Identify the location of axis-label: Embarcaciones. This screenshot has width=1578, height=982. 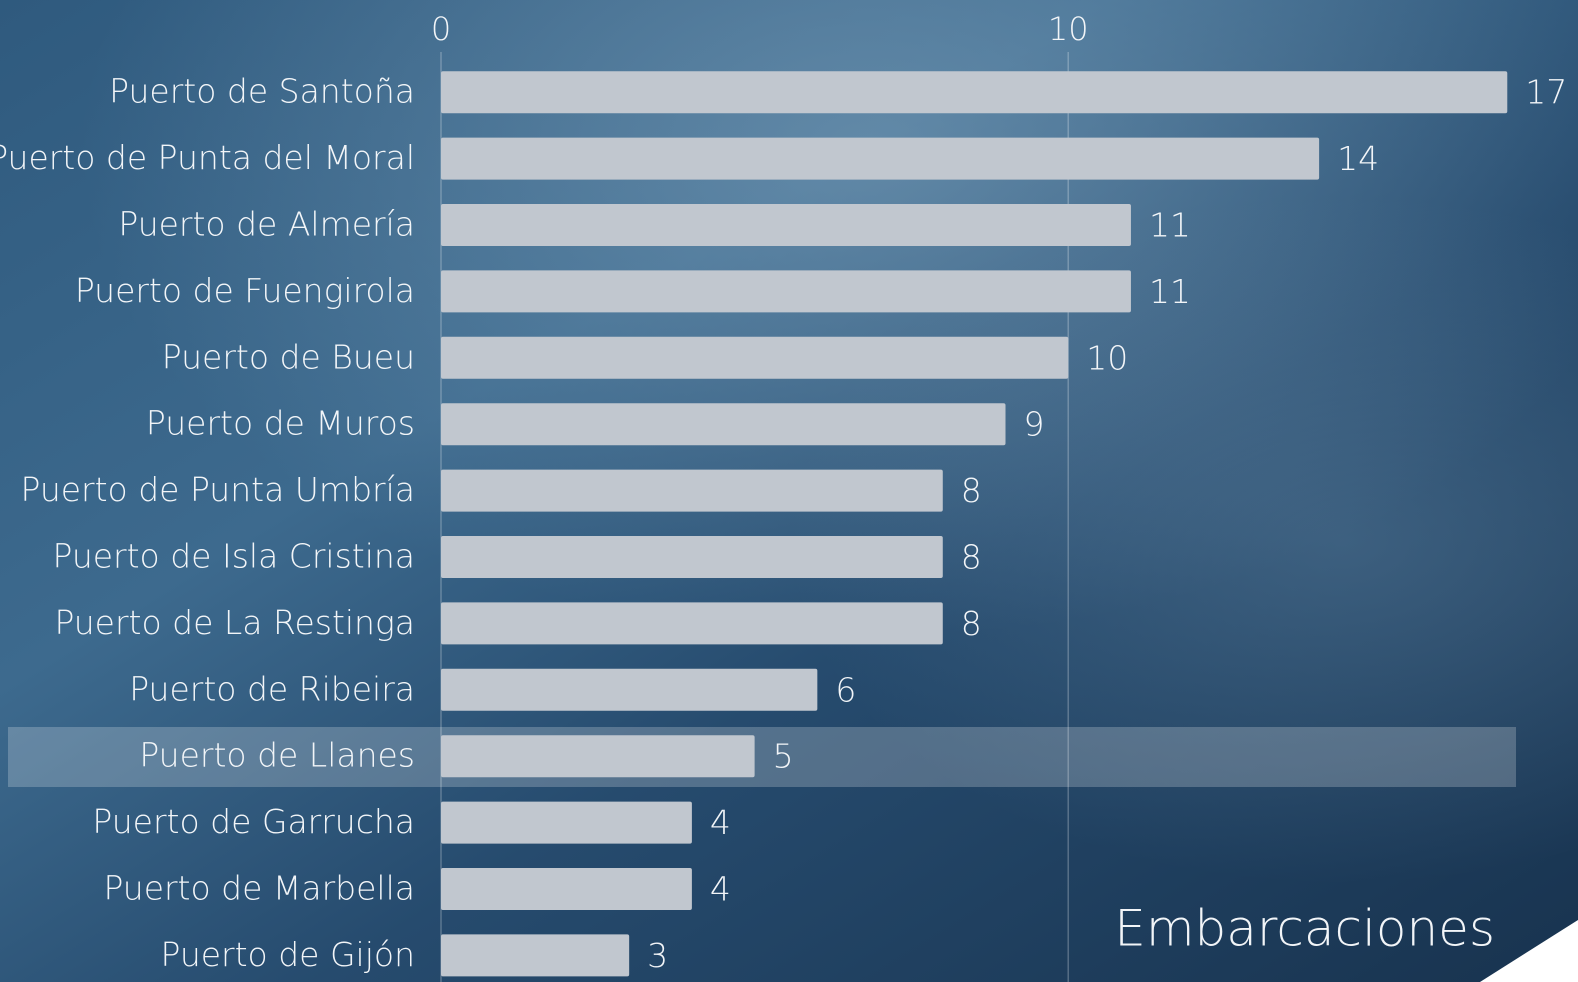
(1304, 929).